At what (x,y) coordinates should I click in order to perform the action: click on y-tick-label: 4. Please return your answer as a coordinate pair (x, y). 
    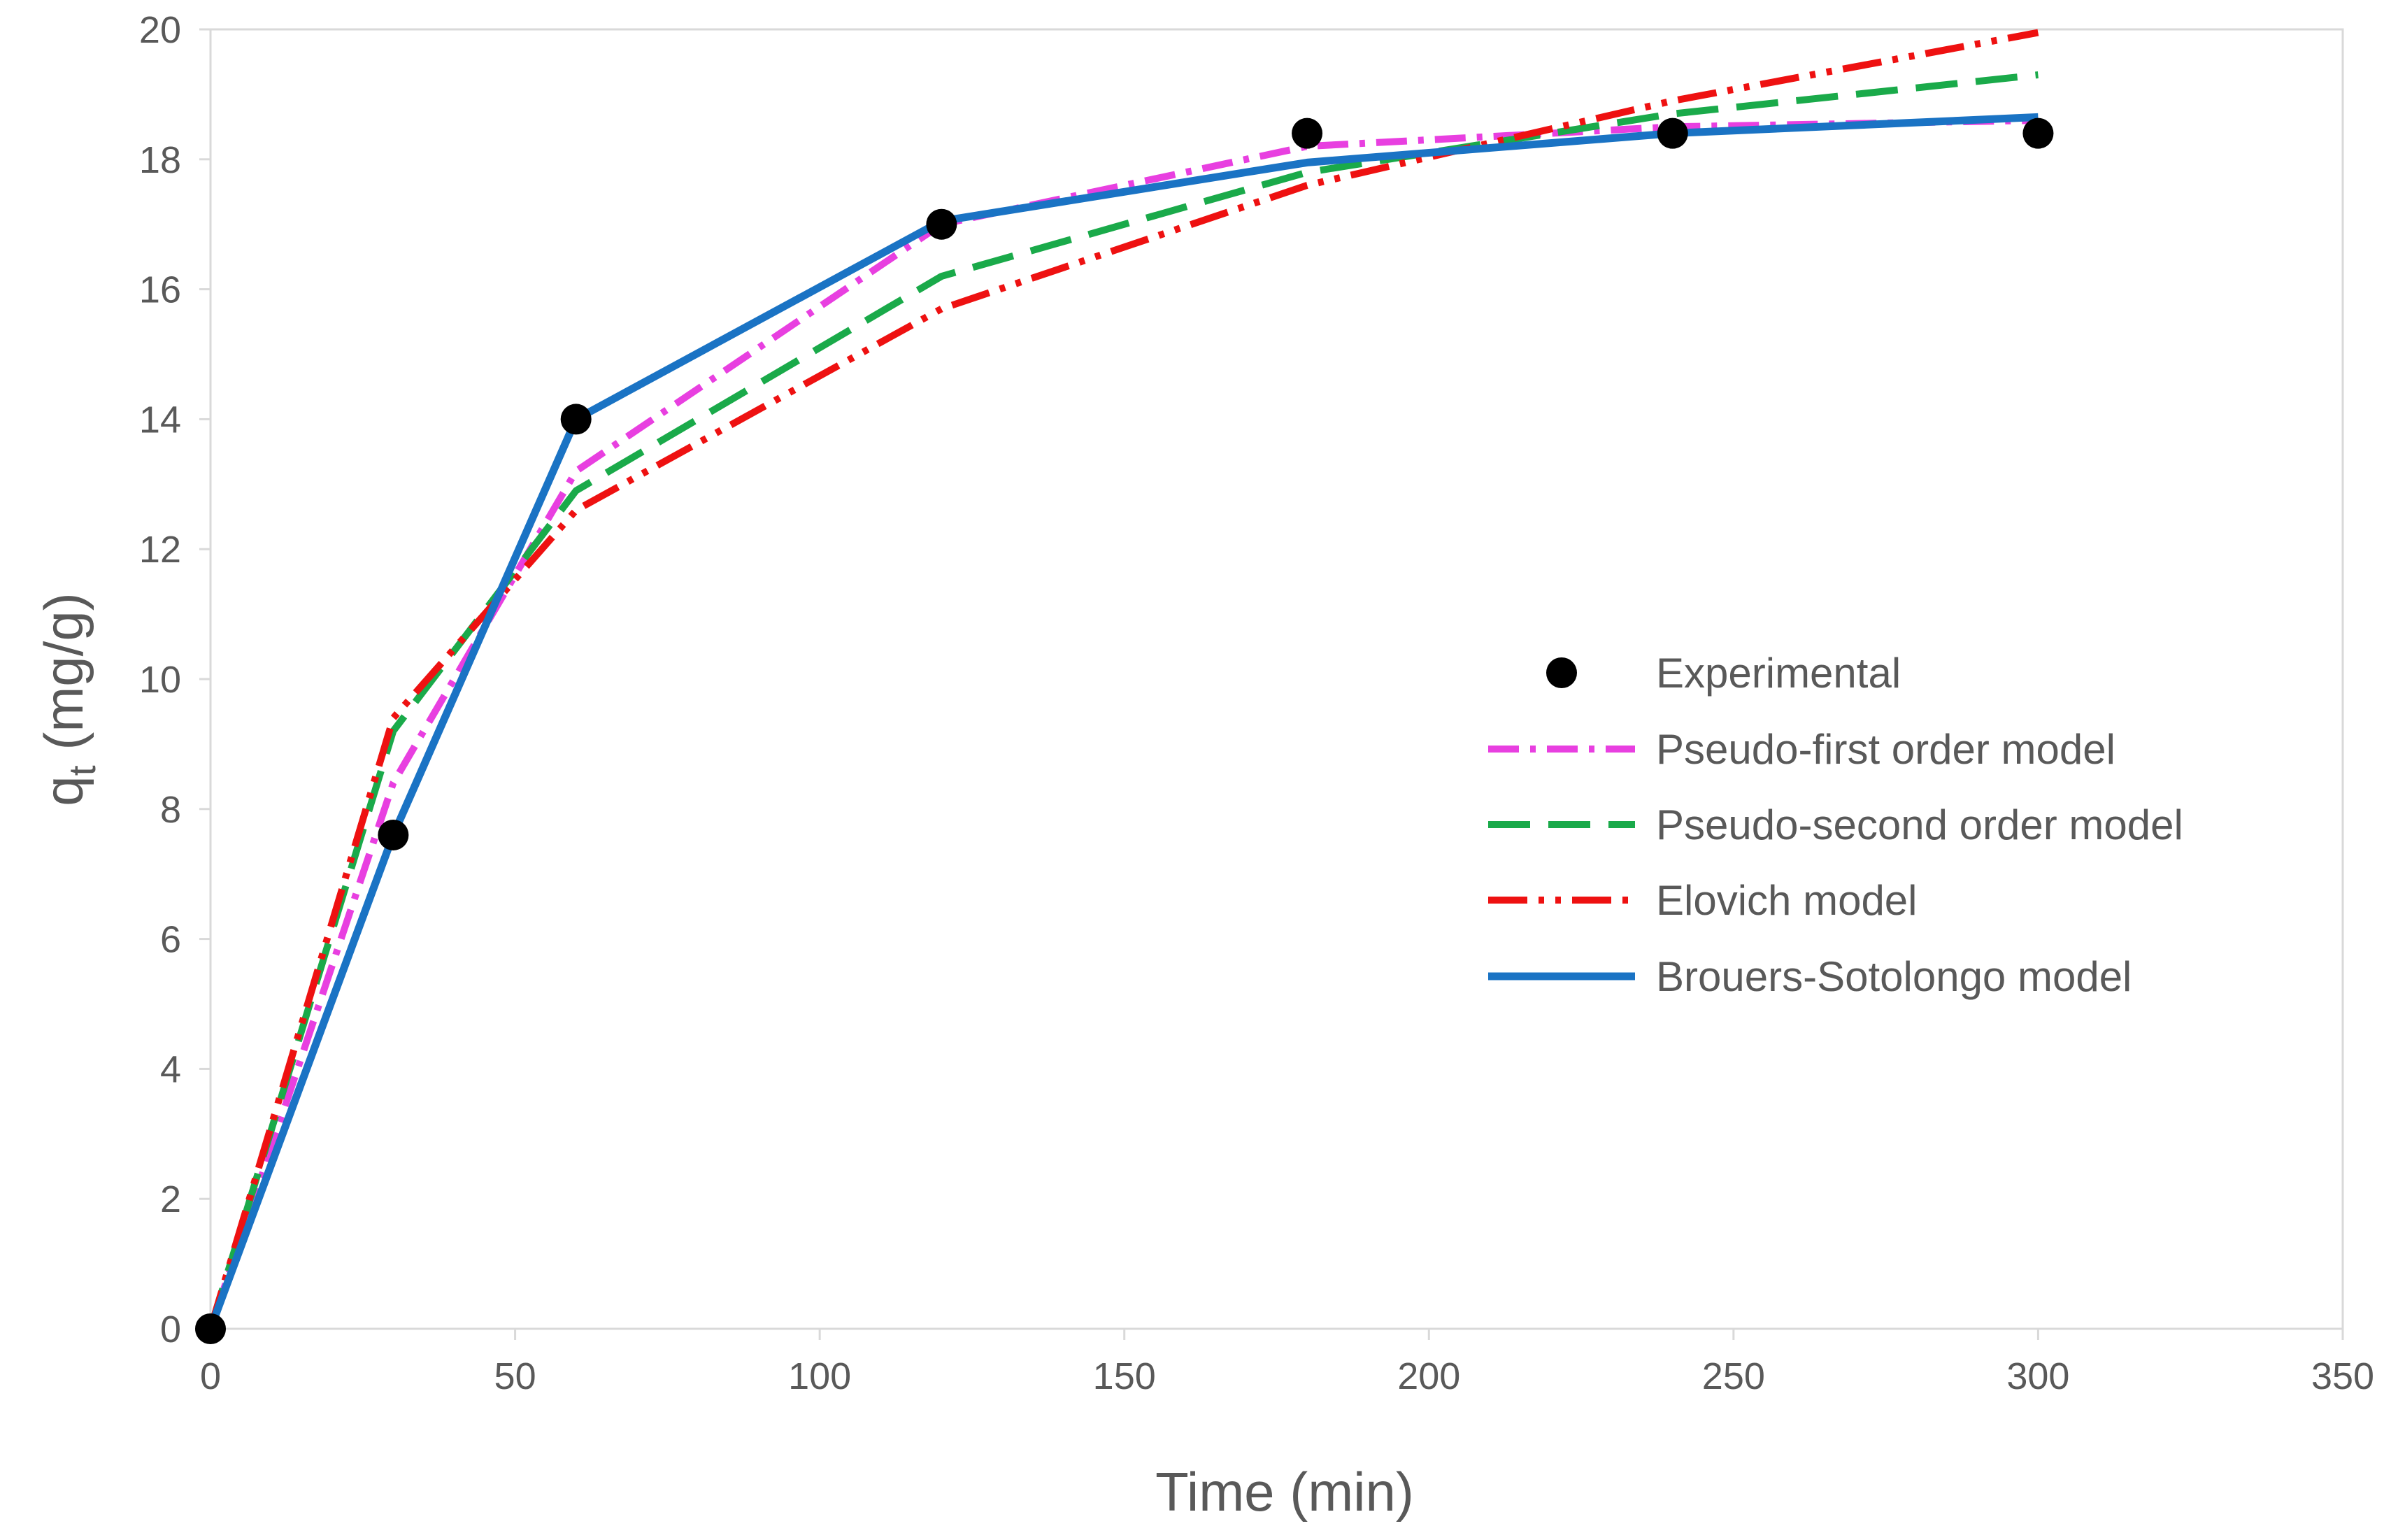
    Looking at the image, I should click on (170, 1069).